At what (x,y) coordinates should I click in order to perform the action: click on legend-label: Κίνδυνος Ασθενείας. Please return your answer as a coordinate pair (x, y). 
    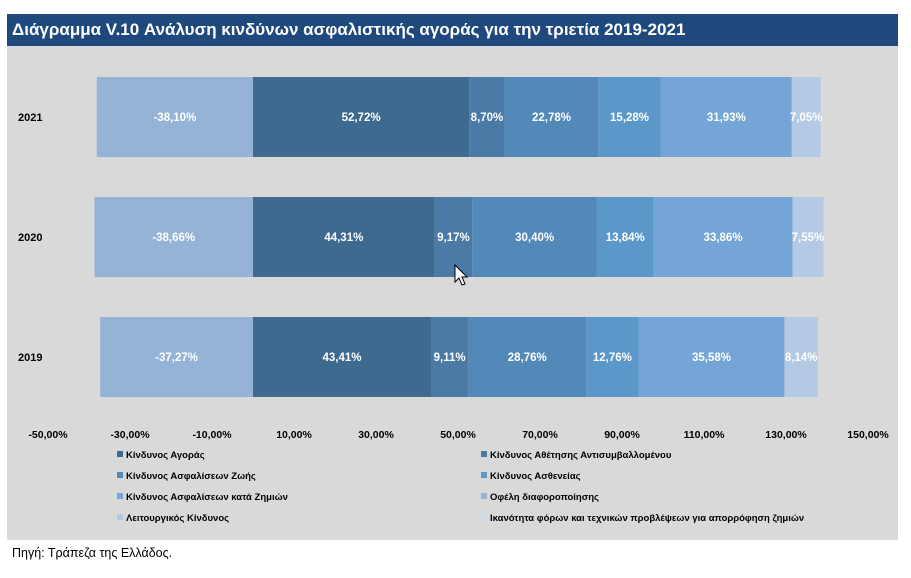
    Looking at the image, I should click on (535, 476).